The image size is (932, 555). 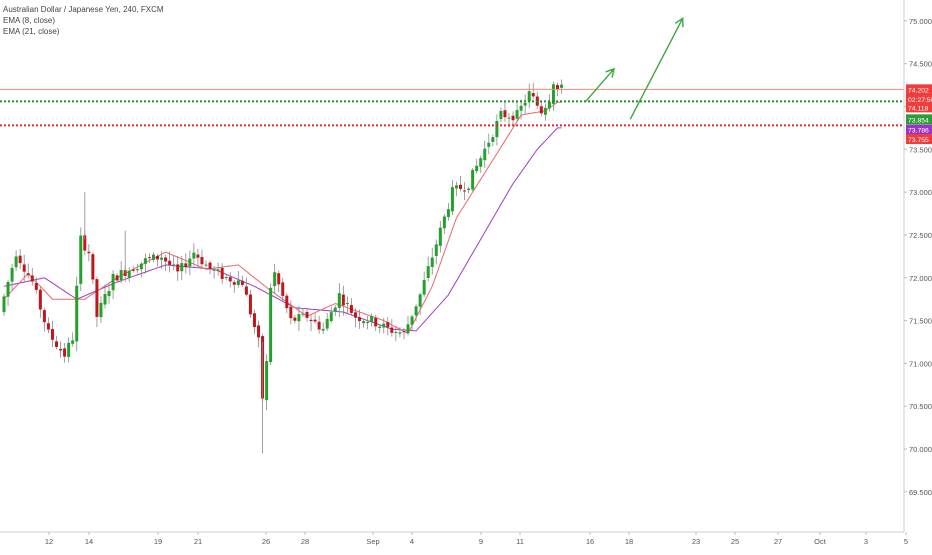 I want to click on y-tick-label: 69.500, so click(x=920, y=492).